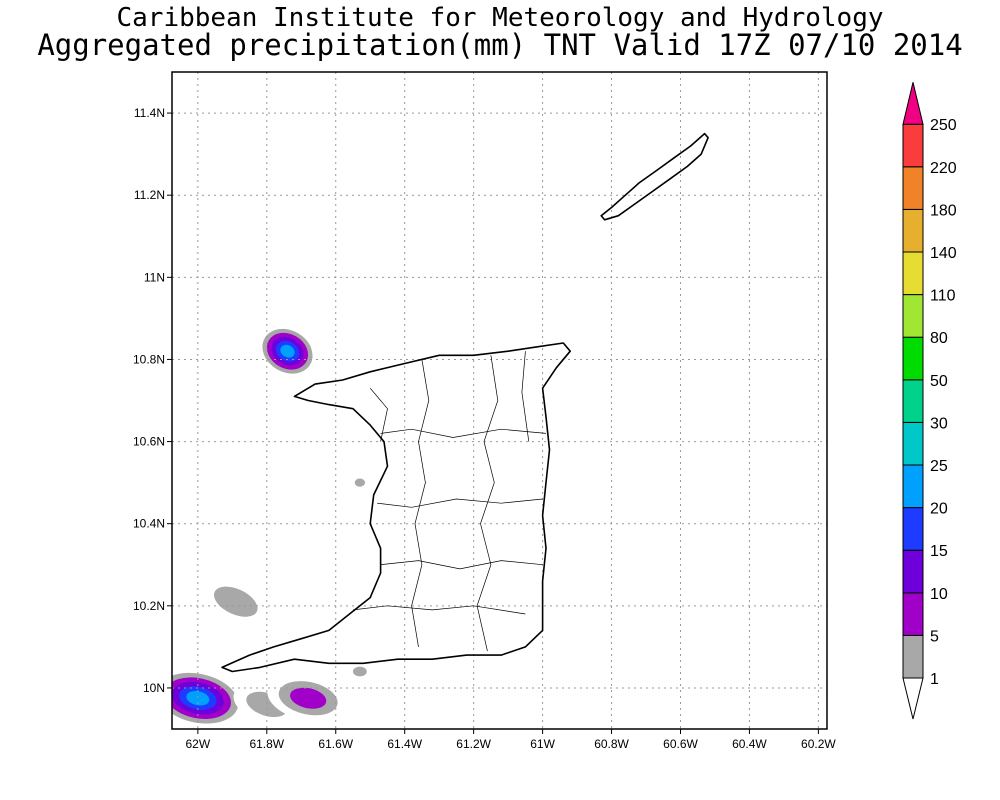 The width and height of the screenshot is (1000, 800). What do you see at coordinates (934, 679) in the screenshot?
I see `colorbar-label-1: 1` at bounding box center [934, 679].